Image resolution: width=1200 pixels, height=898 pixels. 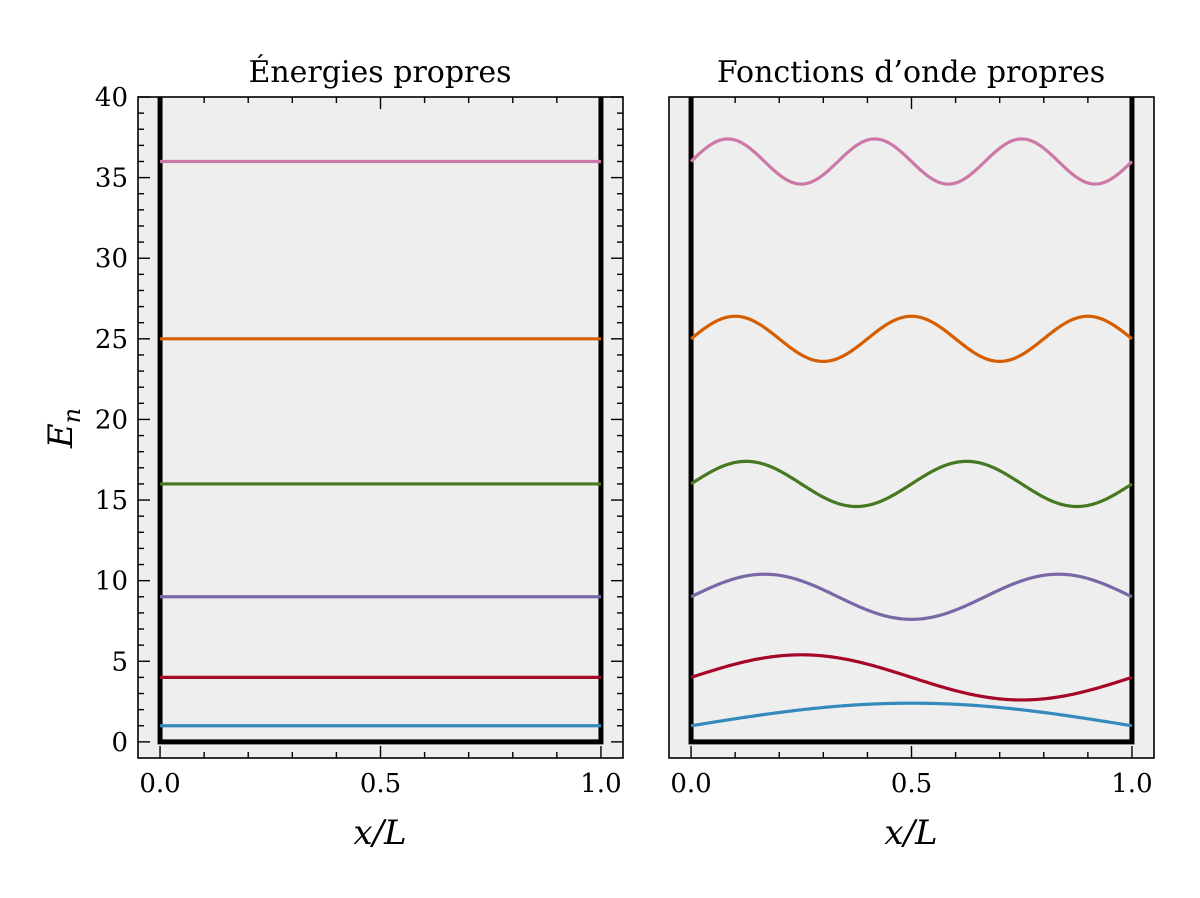 I want to click on y-tick-label: 25, so click(x=111, y=340).